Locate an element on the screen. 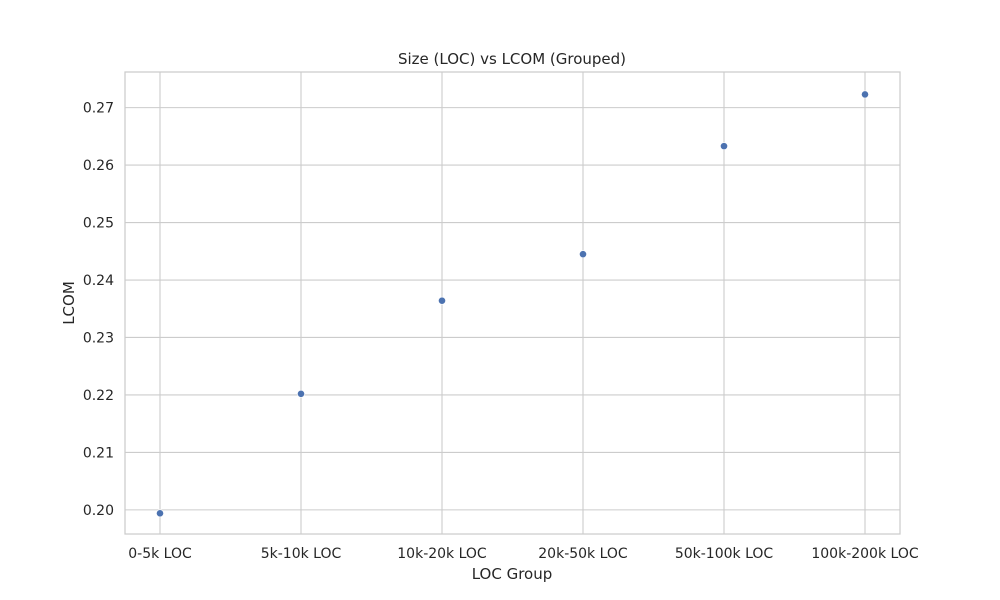  x-tick-label: 100k-200k LOC is located at coordinates (864, 554).